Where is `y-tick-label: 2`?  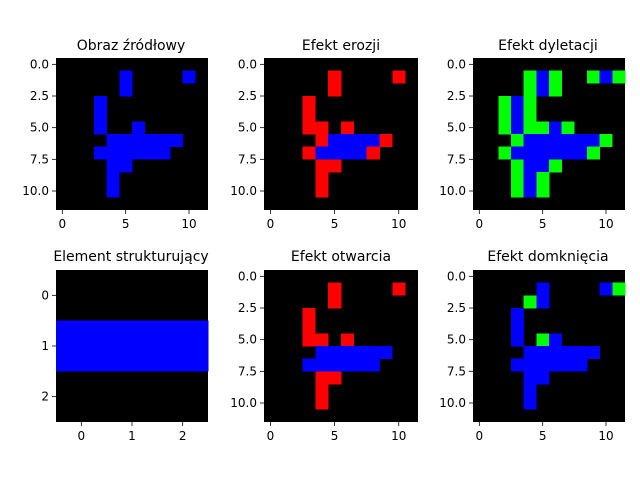 y-tick-label: 2 is located at coordinates (45, 397).